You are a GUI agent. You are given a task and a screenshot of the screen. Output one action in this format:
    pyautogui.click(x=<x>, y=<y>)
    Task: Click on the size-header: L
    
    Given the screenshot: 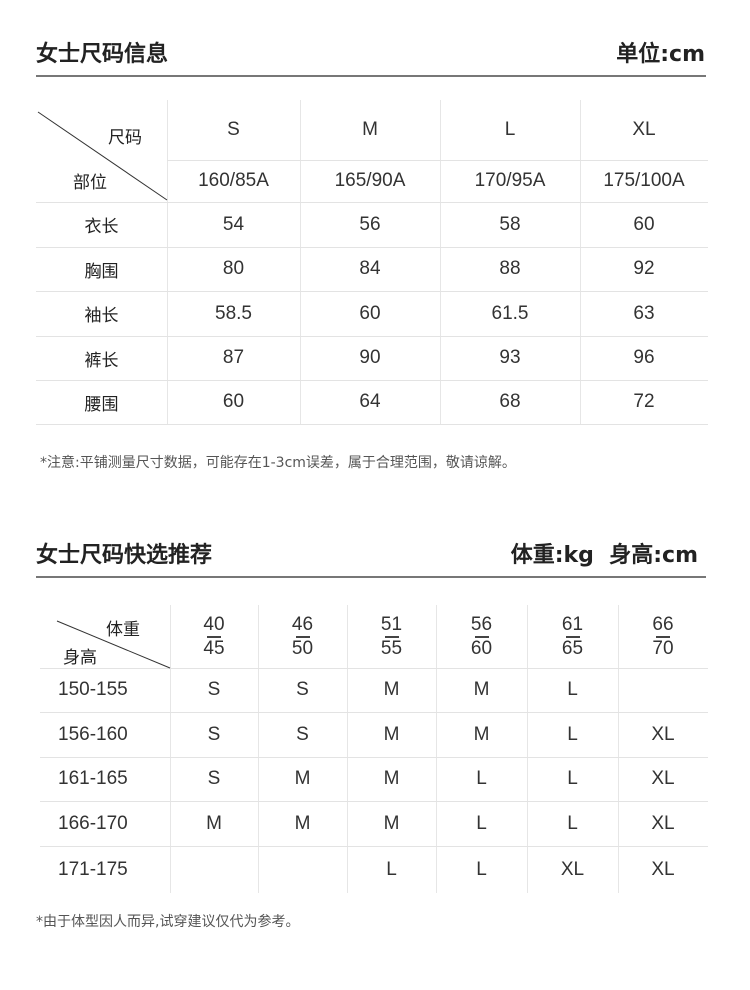 What is the action you would take?
    pyautogui.click(x=510, y=129)
    